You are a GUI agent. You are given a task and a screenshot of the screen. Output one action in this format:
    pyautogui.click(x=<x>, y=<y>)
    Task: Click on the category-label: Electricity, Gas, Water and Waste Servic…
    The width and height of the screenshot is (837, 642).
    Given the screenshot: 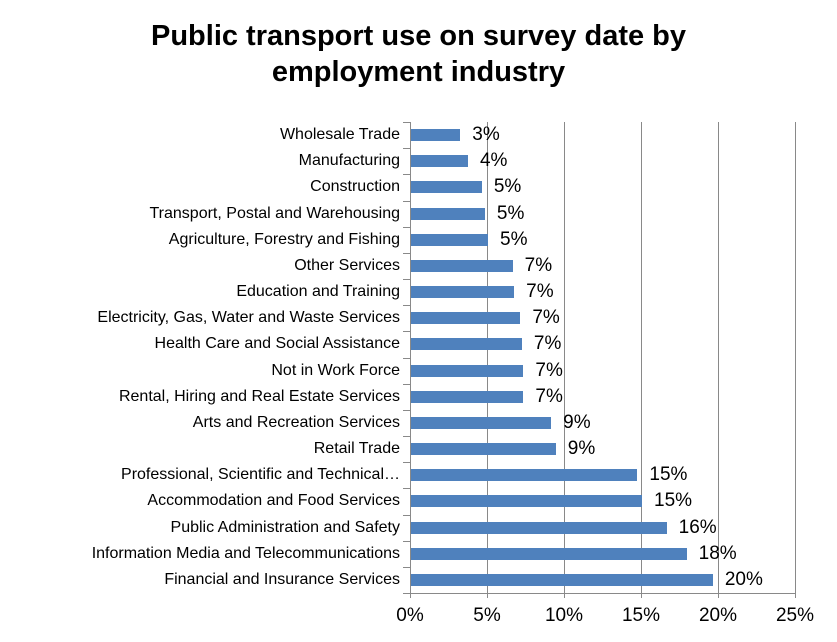 What is the action you would take?
    pyautogui.click(x=248, y=318)
    